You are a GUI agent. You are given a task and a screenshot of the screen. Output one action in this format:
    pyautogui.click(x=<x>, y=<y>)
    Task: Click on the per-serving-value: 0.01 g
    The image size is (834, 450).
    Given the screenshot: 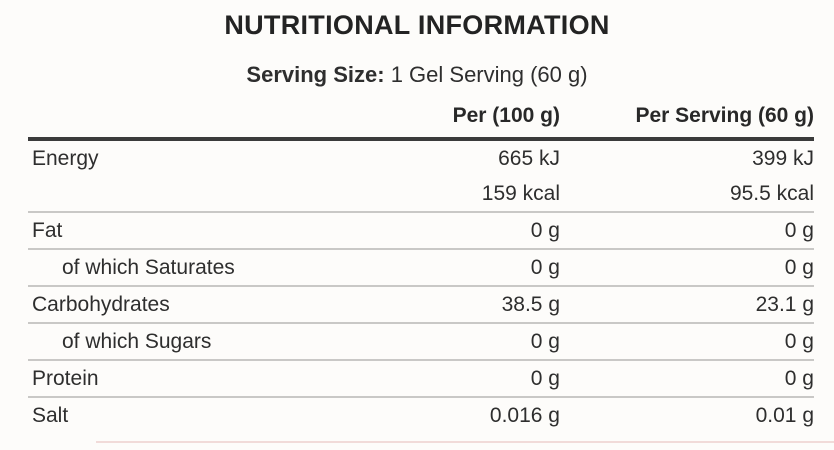 What is the action you would take?
    pyautogui.click(x=784, y=415)
    